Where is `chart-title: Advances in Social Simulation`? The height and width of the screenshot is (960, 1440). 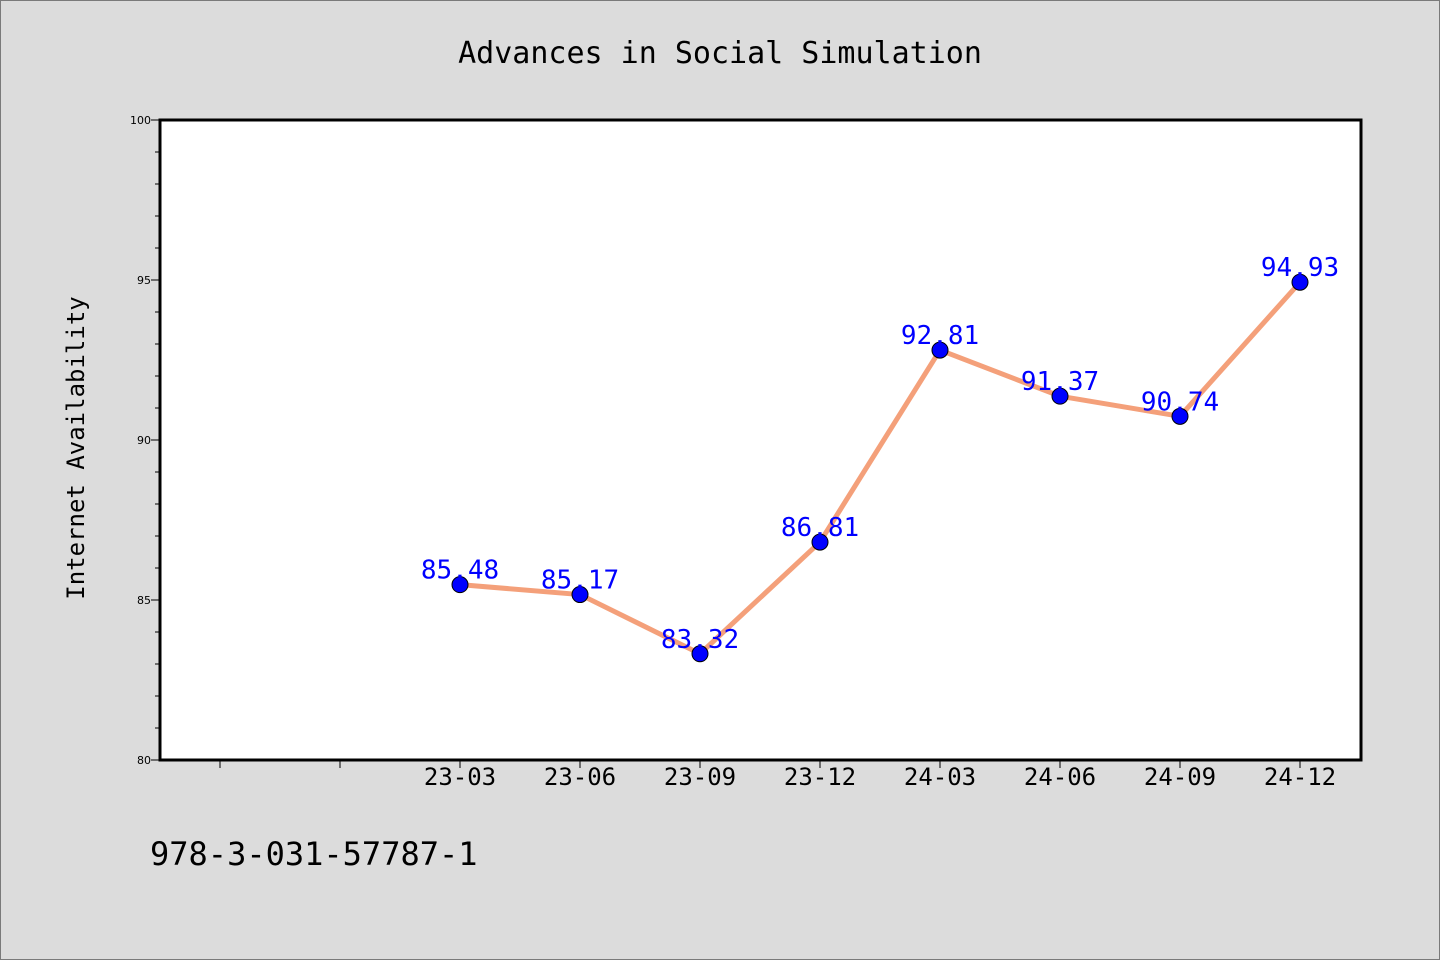 chart-title: Advances in Social Simulation is located at coordinates (720, 53).